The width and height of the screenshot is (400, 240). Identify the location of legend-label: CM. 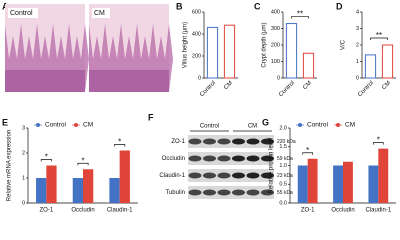
(88, 125).